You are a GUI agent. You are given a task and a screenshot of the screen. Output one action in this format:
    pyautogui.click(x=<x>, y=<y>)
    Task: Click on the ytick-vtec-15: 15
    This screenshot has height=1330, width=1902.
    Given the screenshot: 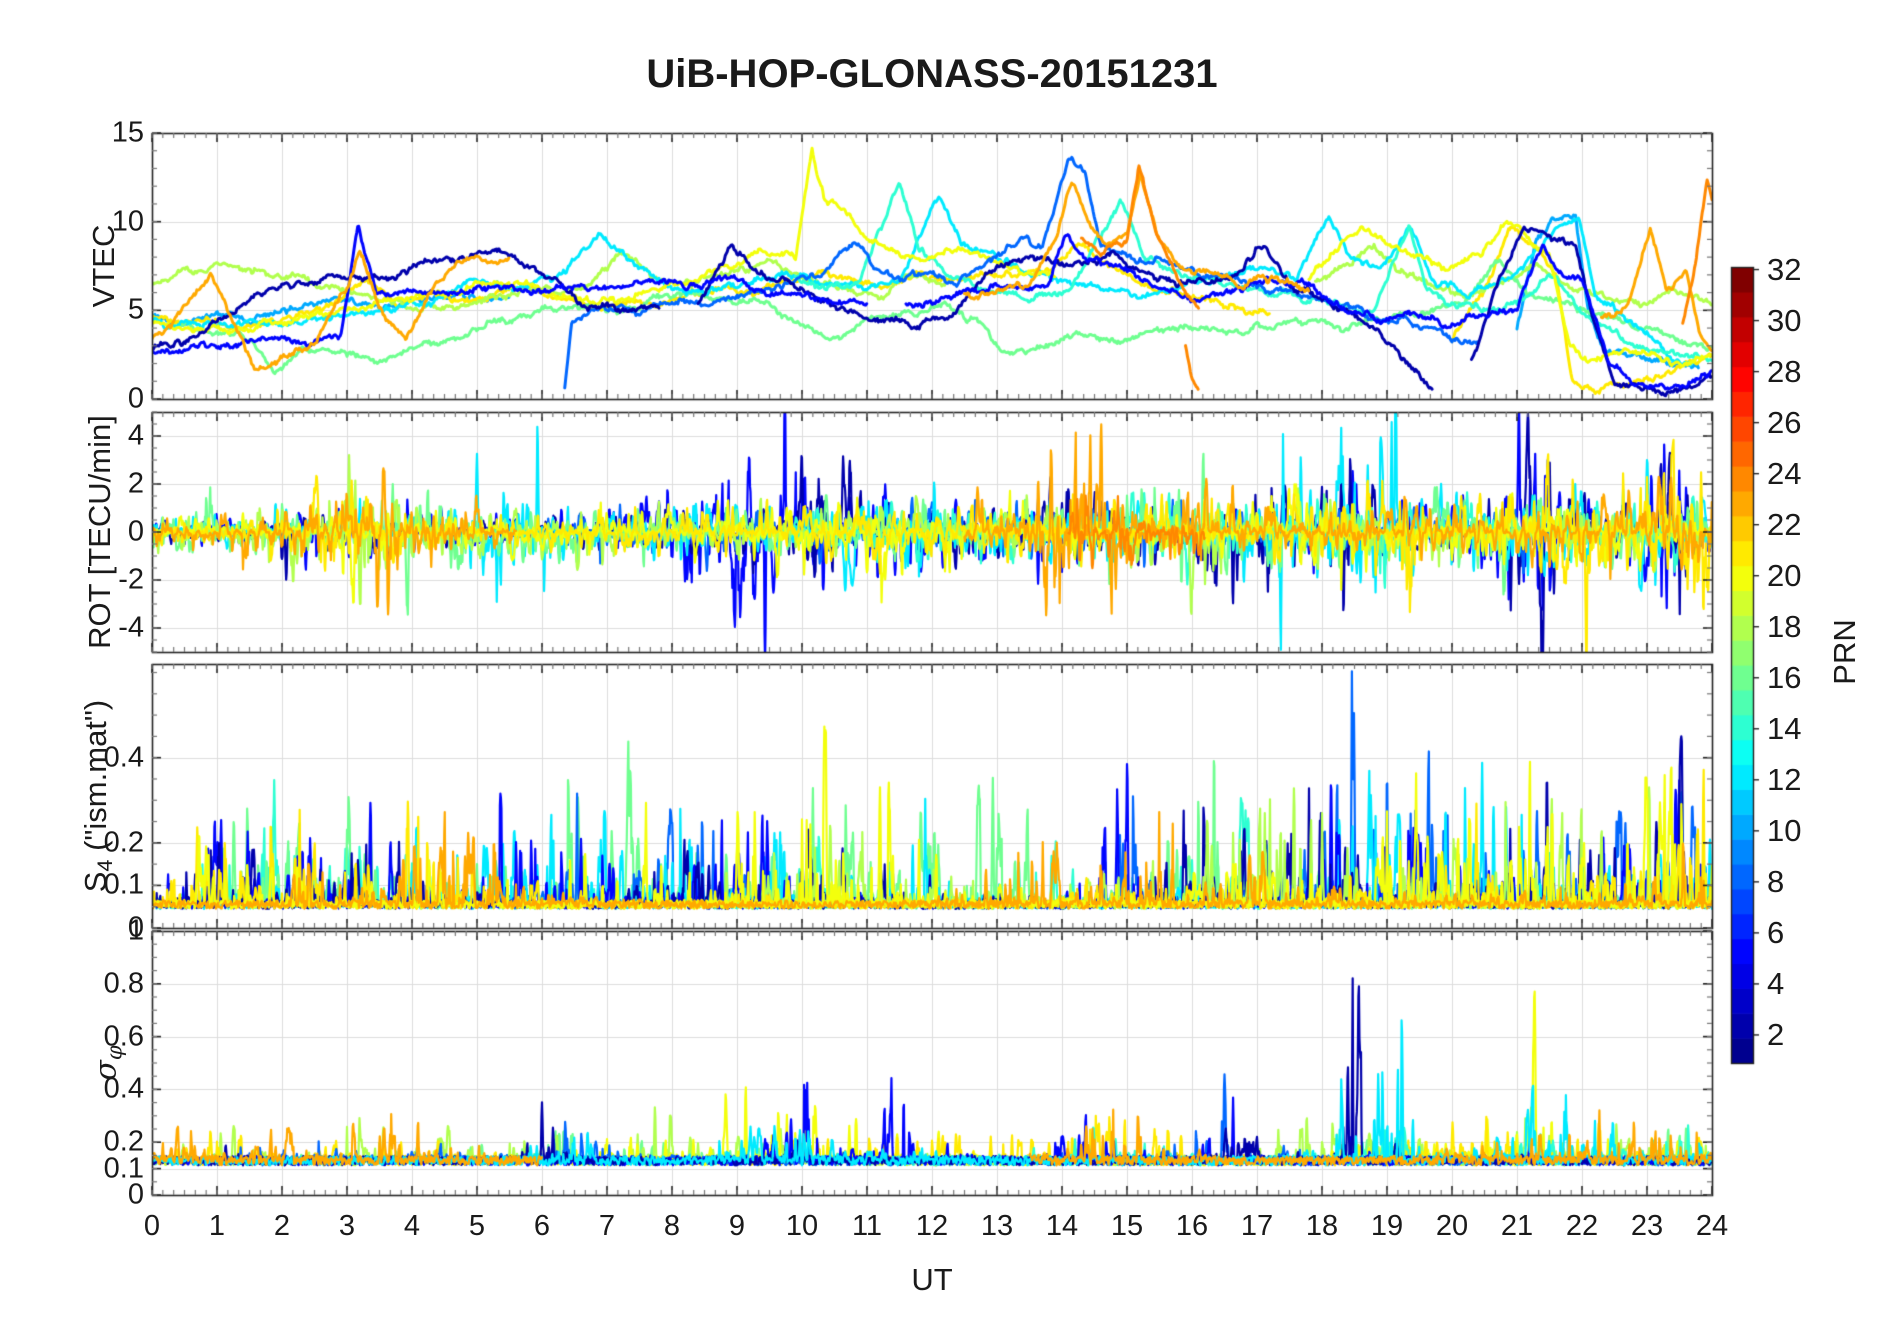 What is the action you would take?
    pyautogui.click(x=127, y=132)
    